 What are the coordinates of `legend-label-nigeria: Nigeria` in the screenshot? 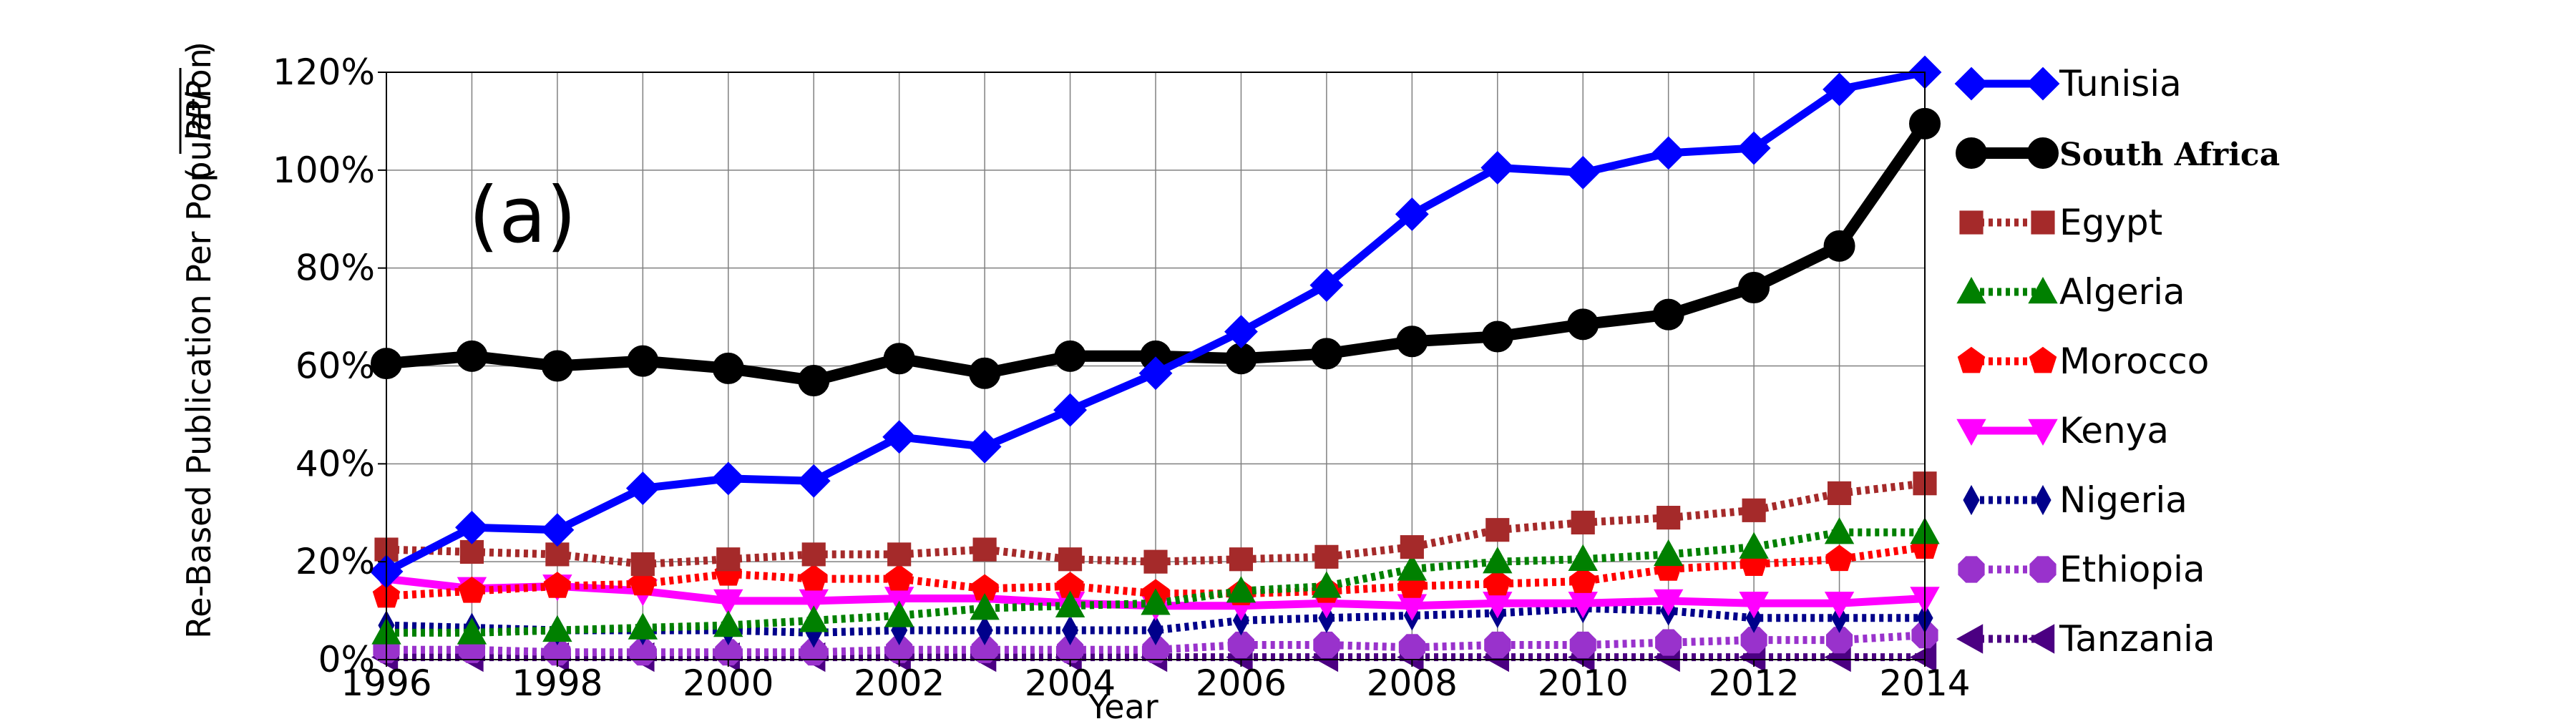 It's located at (2123, 500).